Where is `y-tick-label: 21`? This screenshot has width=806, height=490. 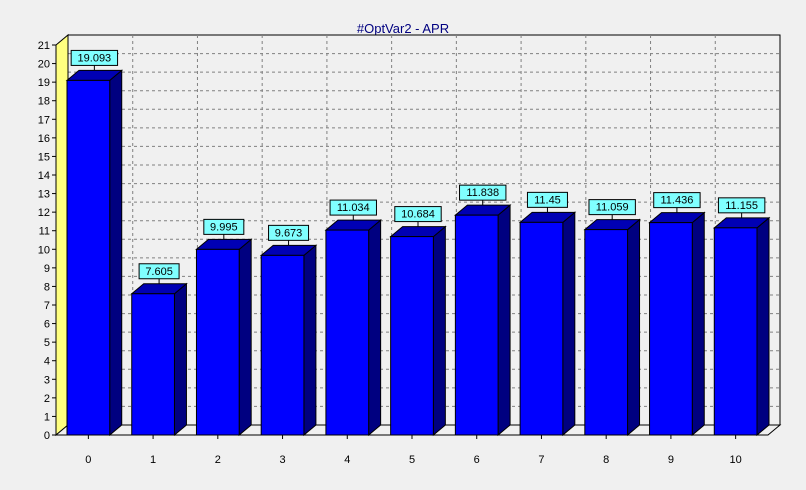 y-tick-label: 21 is located at coordinates (44, 46).